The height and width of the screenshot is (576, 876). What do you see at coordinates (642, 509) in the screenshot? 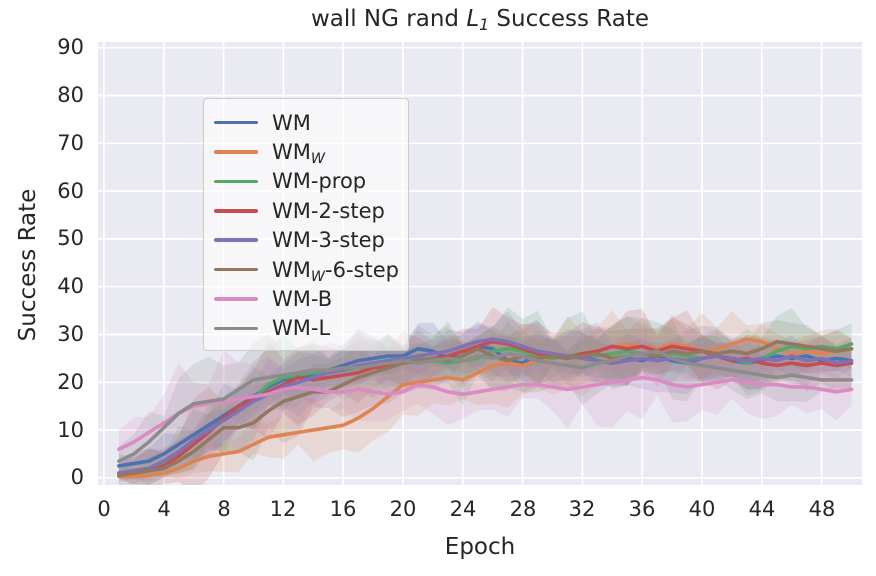
I see `x-tick-label: 36` at bounding box center [642, 509].